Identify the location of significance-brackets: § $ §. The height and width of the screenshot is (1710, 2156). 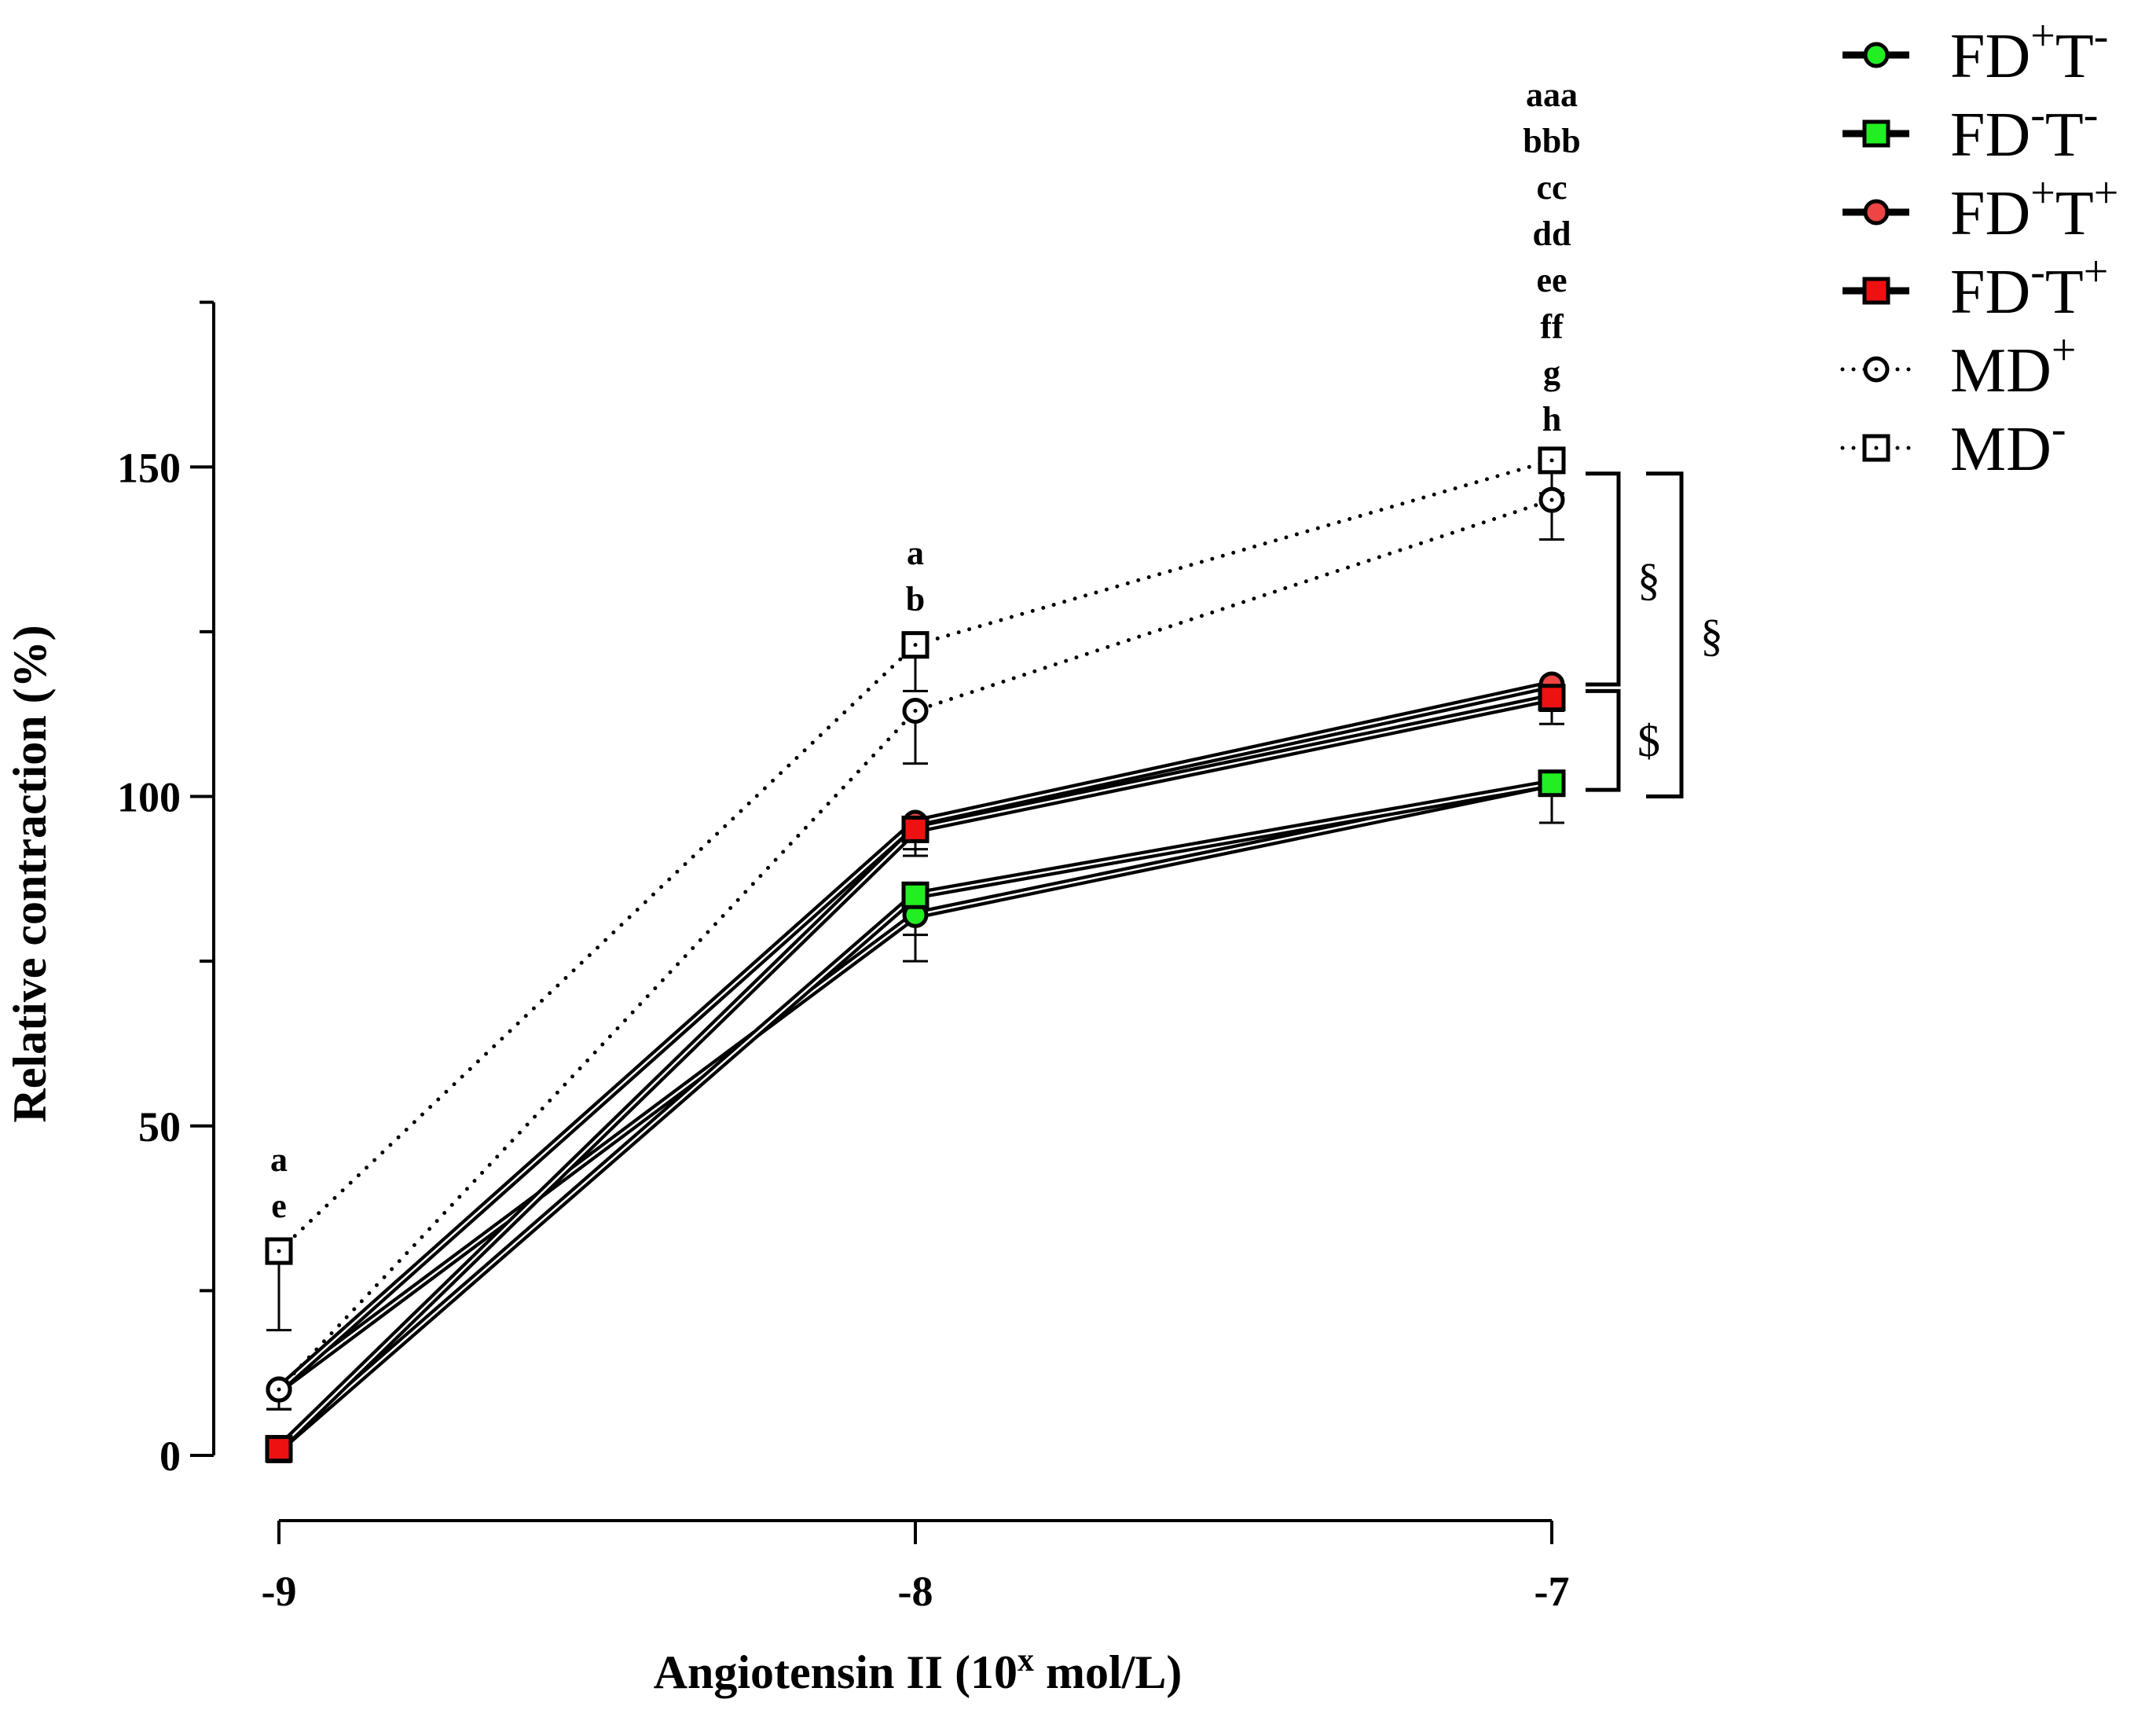
(1654, 635).